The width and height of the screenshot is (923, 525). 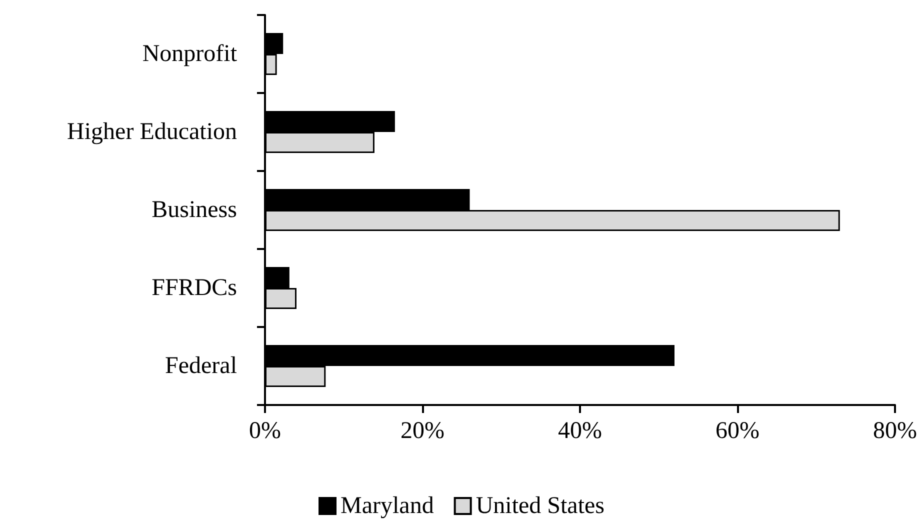 I want to click on x-tick-label: 40%, so click(x=580, y=431).